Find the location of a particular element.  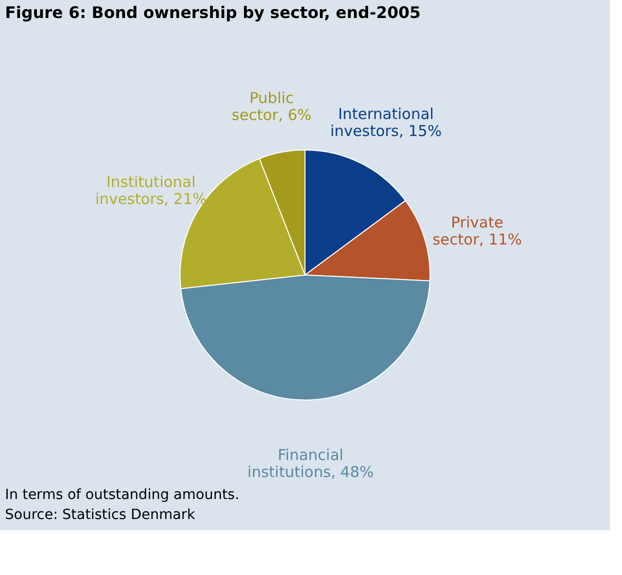

text: In terms of outstanding amounts. is located at coordinates (122, 495).